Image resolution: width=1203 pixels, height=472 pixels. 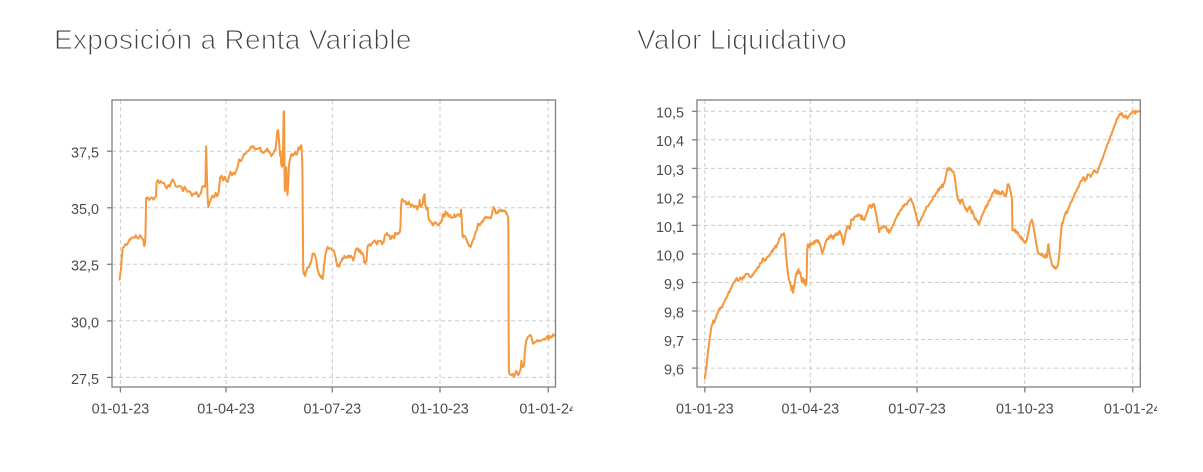 What do you see at coordinates (85, 154) in the screenshot?
I see `svg-text: 37,5` at bounding box center [85, 154].